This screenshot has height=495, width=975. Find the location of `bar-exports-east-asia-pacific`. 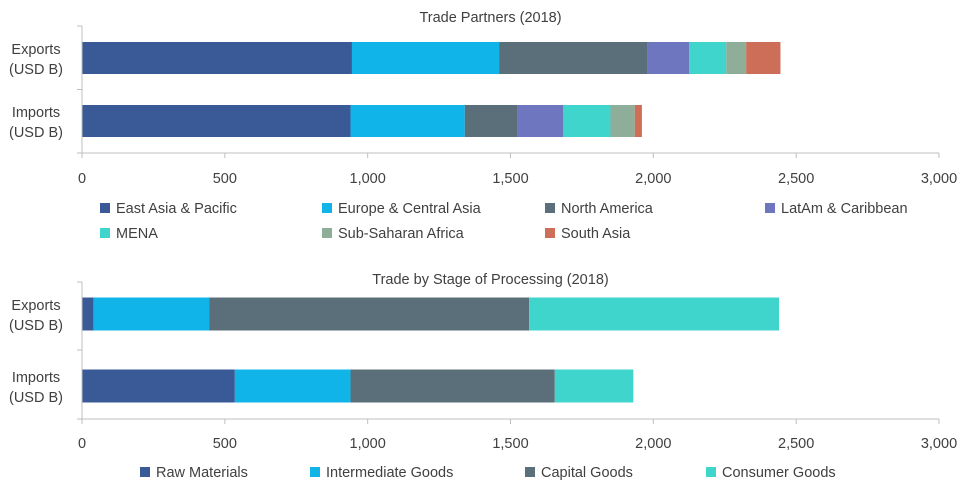

bar-exports-east-asia-pacific is located at coordinates (217, 58).